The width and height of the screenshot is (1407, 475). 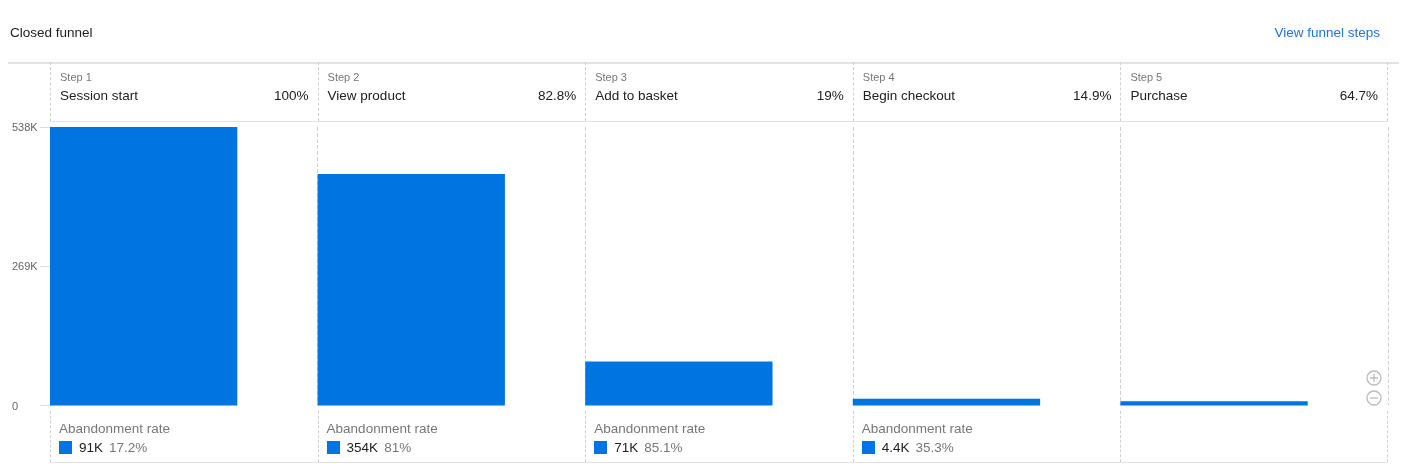 What do you see at coordinates (1159, 95) in the screenshot?
I see `x-tick-label: Purchase` at bounding box center [1159, 95].